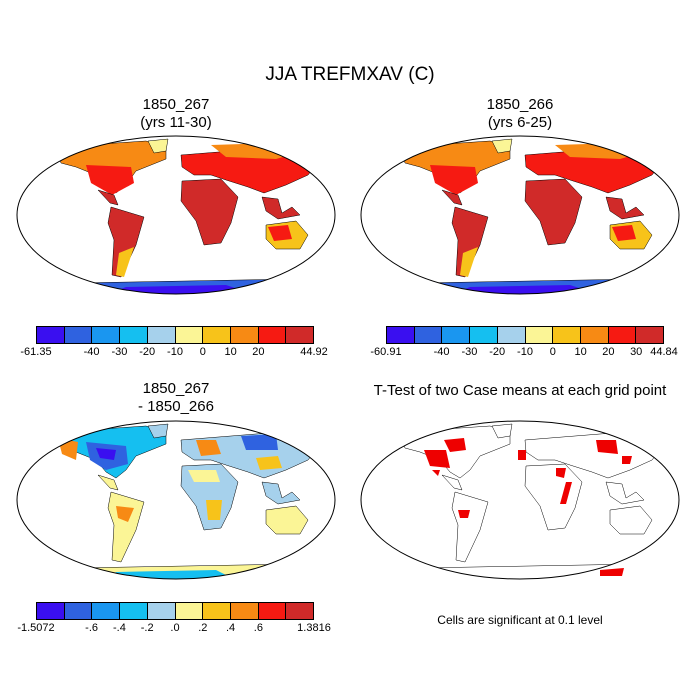 This screenshot has height=700, width=700. Describe the element at coordinates (108, 197) in the screenshot. I see `ca-land` at that location.